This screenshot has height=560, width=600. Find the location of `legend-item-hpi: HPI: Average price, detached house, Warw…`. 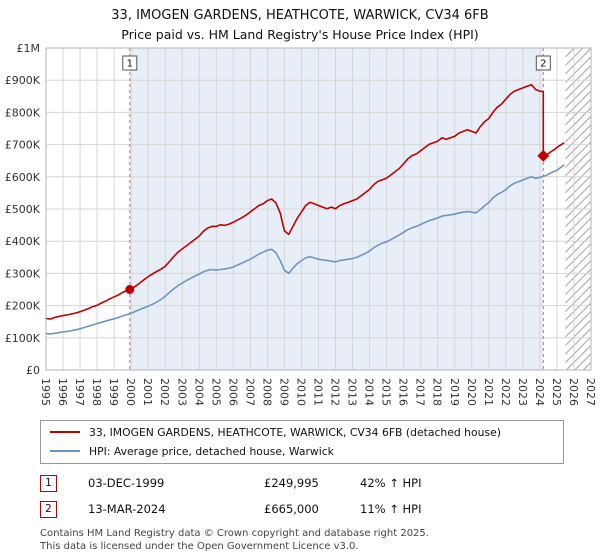

legend-item-hpi: HPI: Average price, detached house, Warw… is located at coordinates (302, 451).